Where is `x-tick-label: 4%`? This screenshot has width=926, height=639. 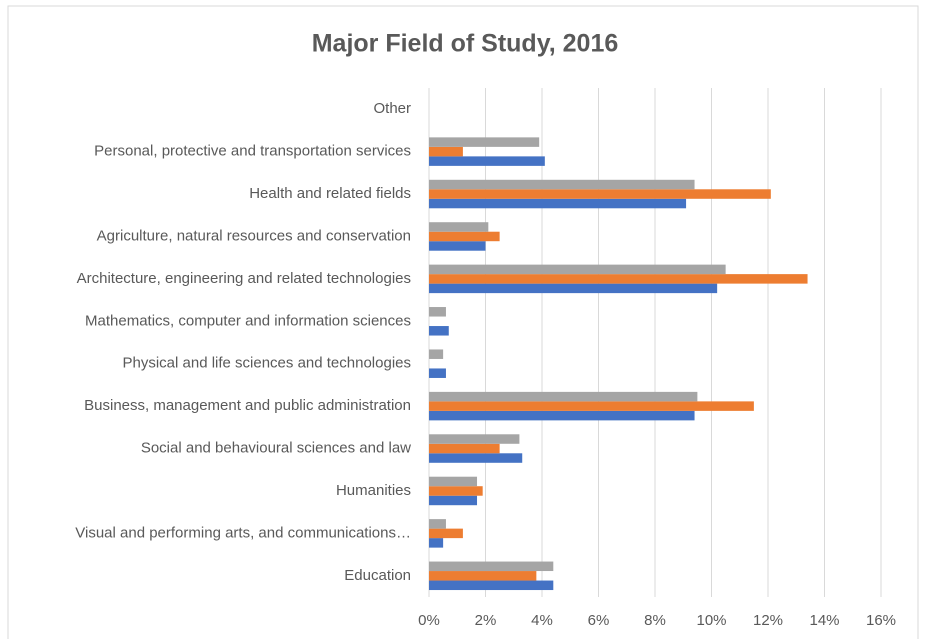
x-tick-label: 4% is located at coordinates (542, 620).